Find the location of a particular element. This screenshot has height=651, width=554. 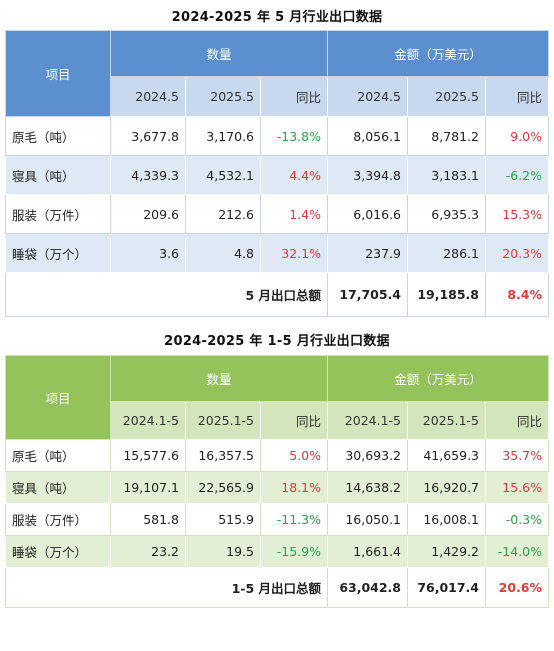

table-cell: 3.6 is located at coordinates (148, 253).